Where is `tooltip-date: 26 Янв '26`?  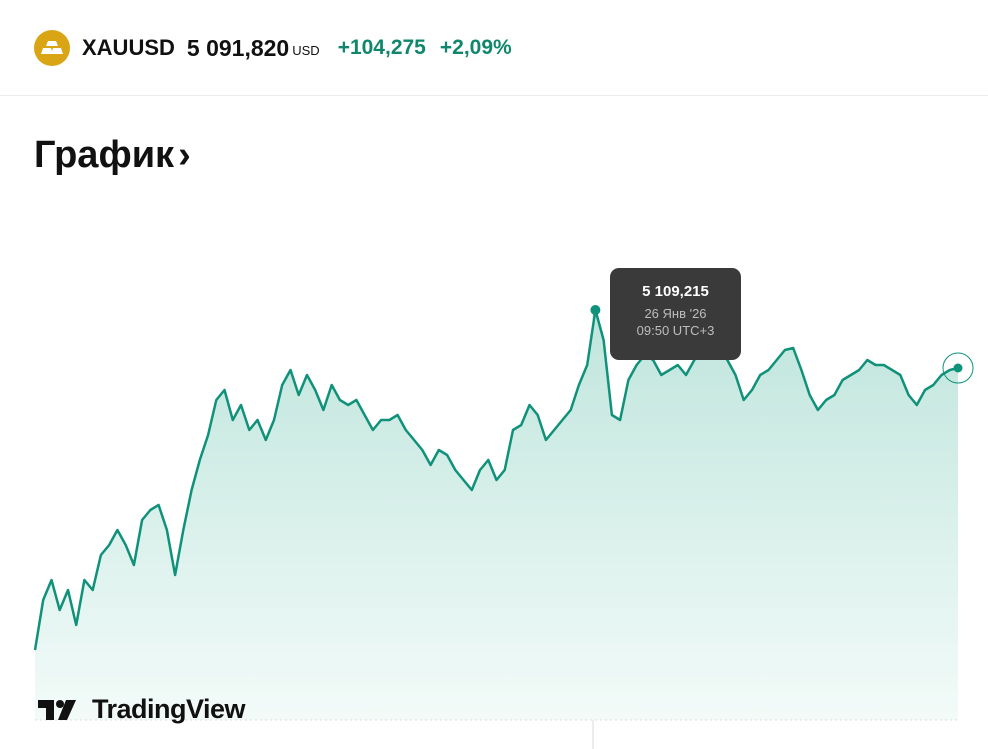 tooltip-date: 26 Янв '26 is located at coordinates (675, 313).